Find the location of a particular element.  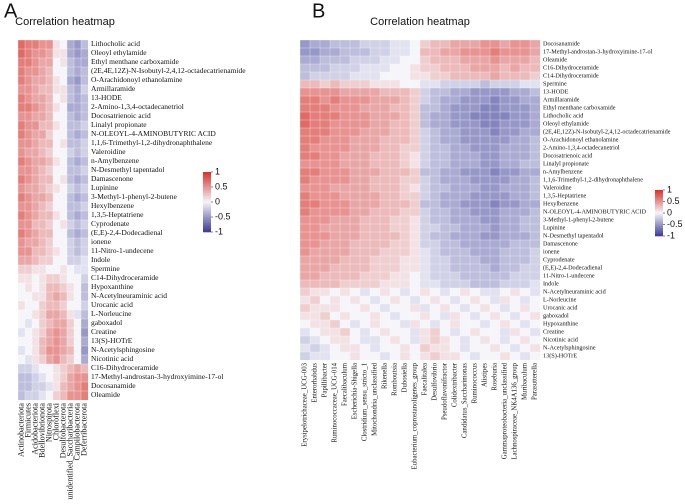

row-label: 17-Methyl-androstan-3-hydroxyimine-17-ol is located at coordinates (598, 51).